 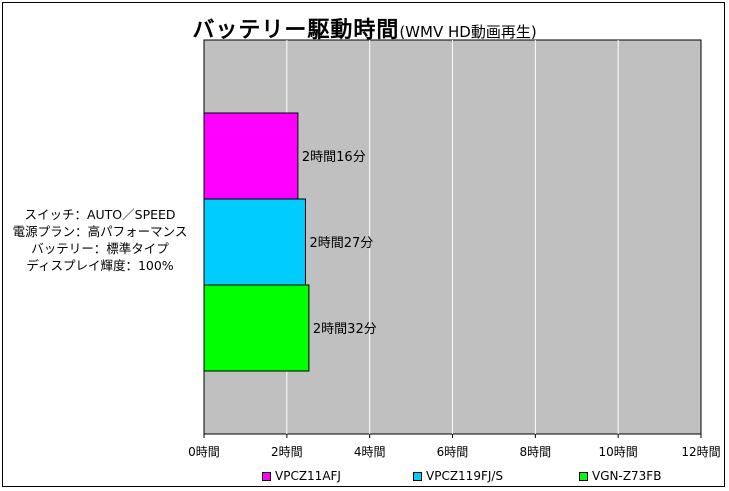 I want to click on legend-label: VPCZ119FJ/S, so click(x=465, y=476).